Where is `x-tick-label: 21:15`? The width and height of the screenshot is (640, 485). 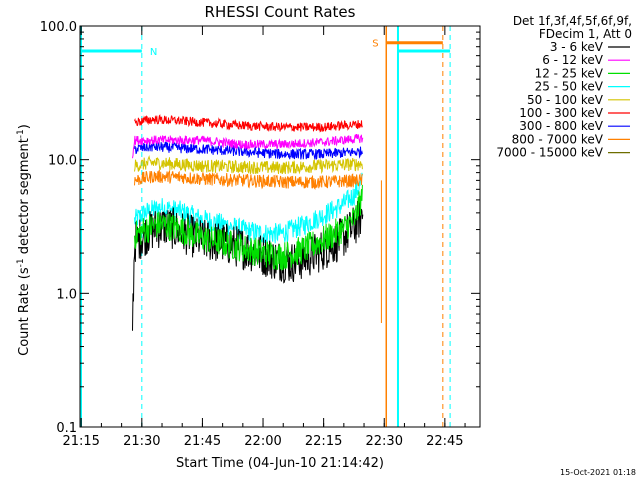 x-tick-label: 21:15 is located at coordinates (80, 441).